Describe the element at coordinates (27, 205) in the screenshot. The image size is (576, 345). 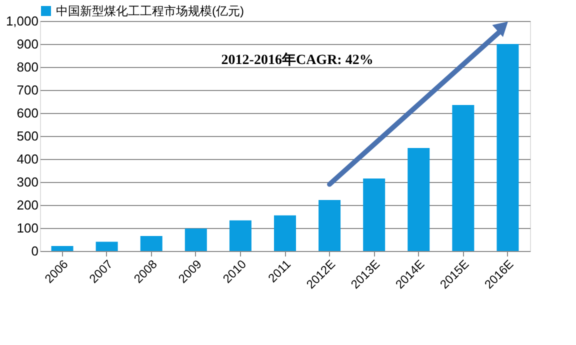
I see `y-tick-label: 200` at that location.